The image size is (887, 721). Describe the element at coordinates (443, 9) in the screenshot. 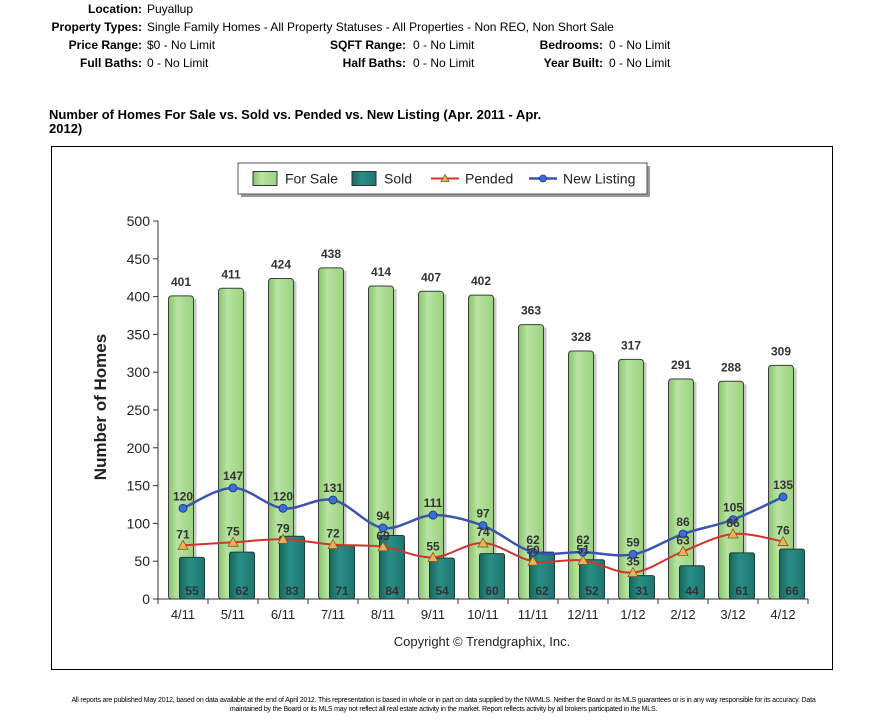

I see `criteria-row-1: Location: Puyallup` at that location.